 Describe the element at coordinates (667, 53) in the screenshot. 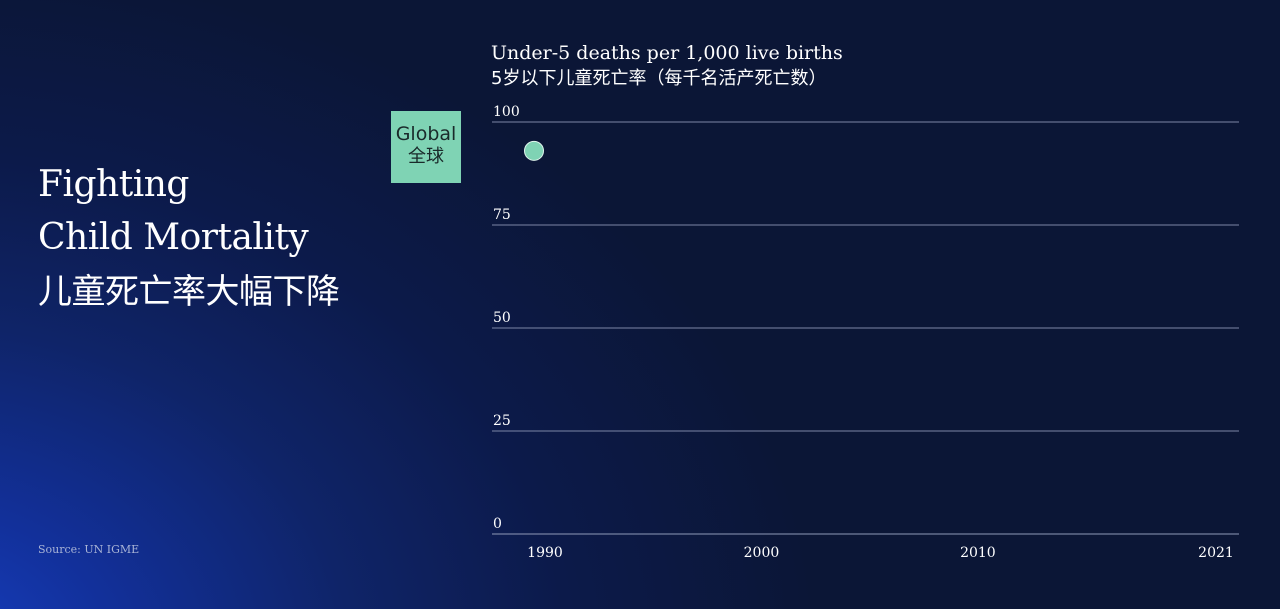

I see `y-axis-label-en: Under-5 deaths per 1,000 live births` at that location.